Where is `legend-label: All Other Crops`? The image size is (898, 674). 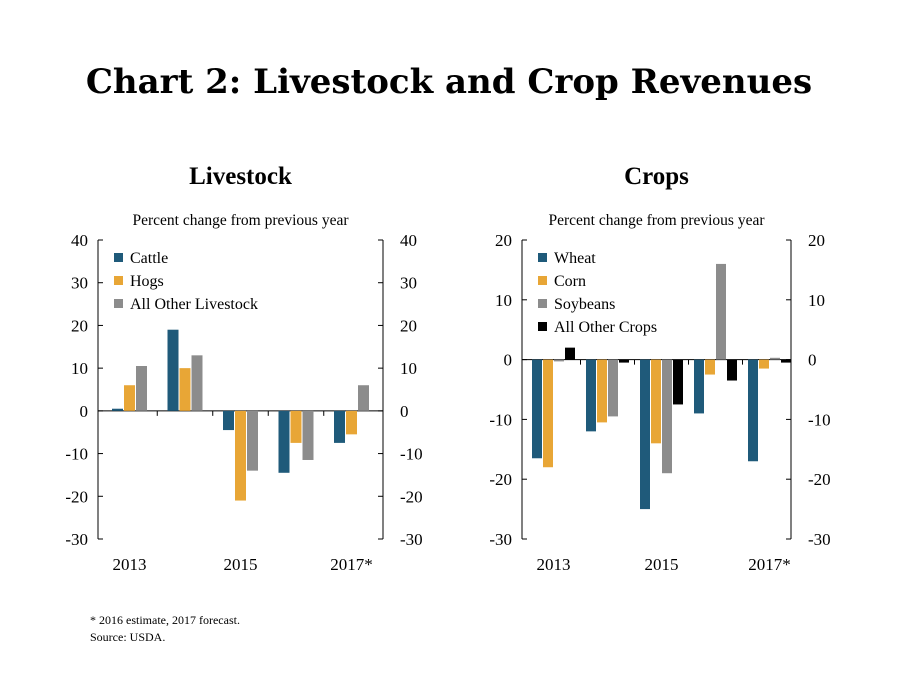 legend-label: All Other Crops is located at coordinates (605, 327).